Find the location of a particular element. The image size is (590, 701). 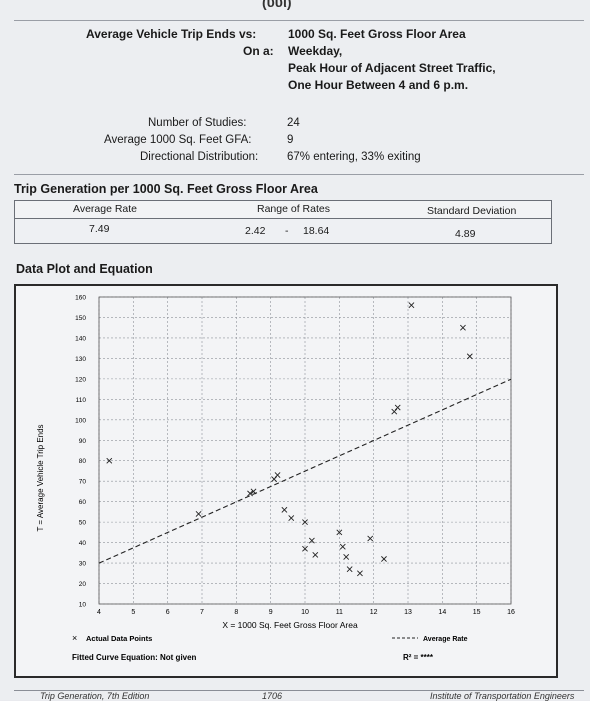

on-value-peak-hour: Peak Hour of Adjacent Street Traffic, is located at coordinates (392, 68).